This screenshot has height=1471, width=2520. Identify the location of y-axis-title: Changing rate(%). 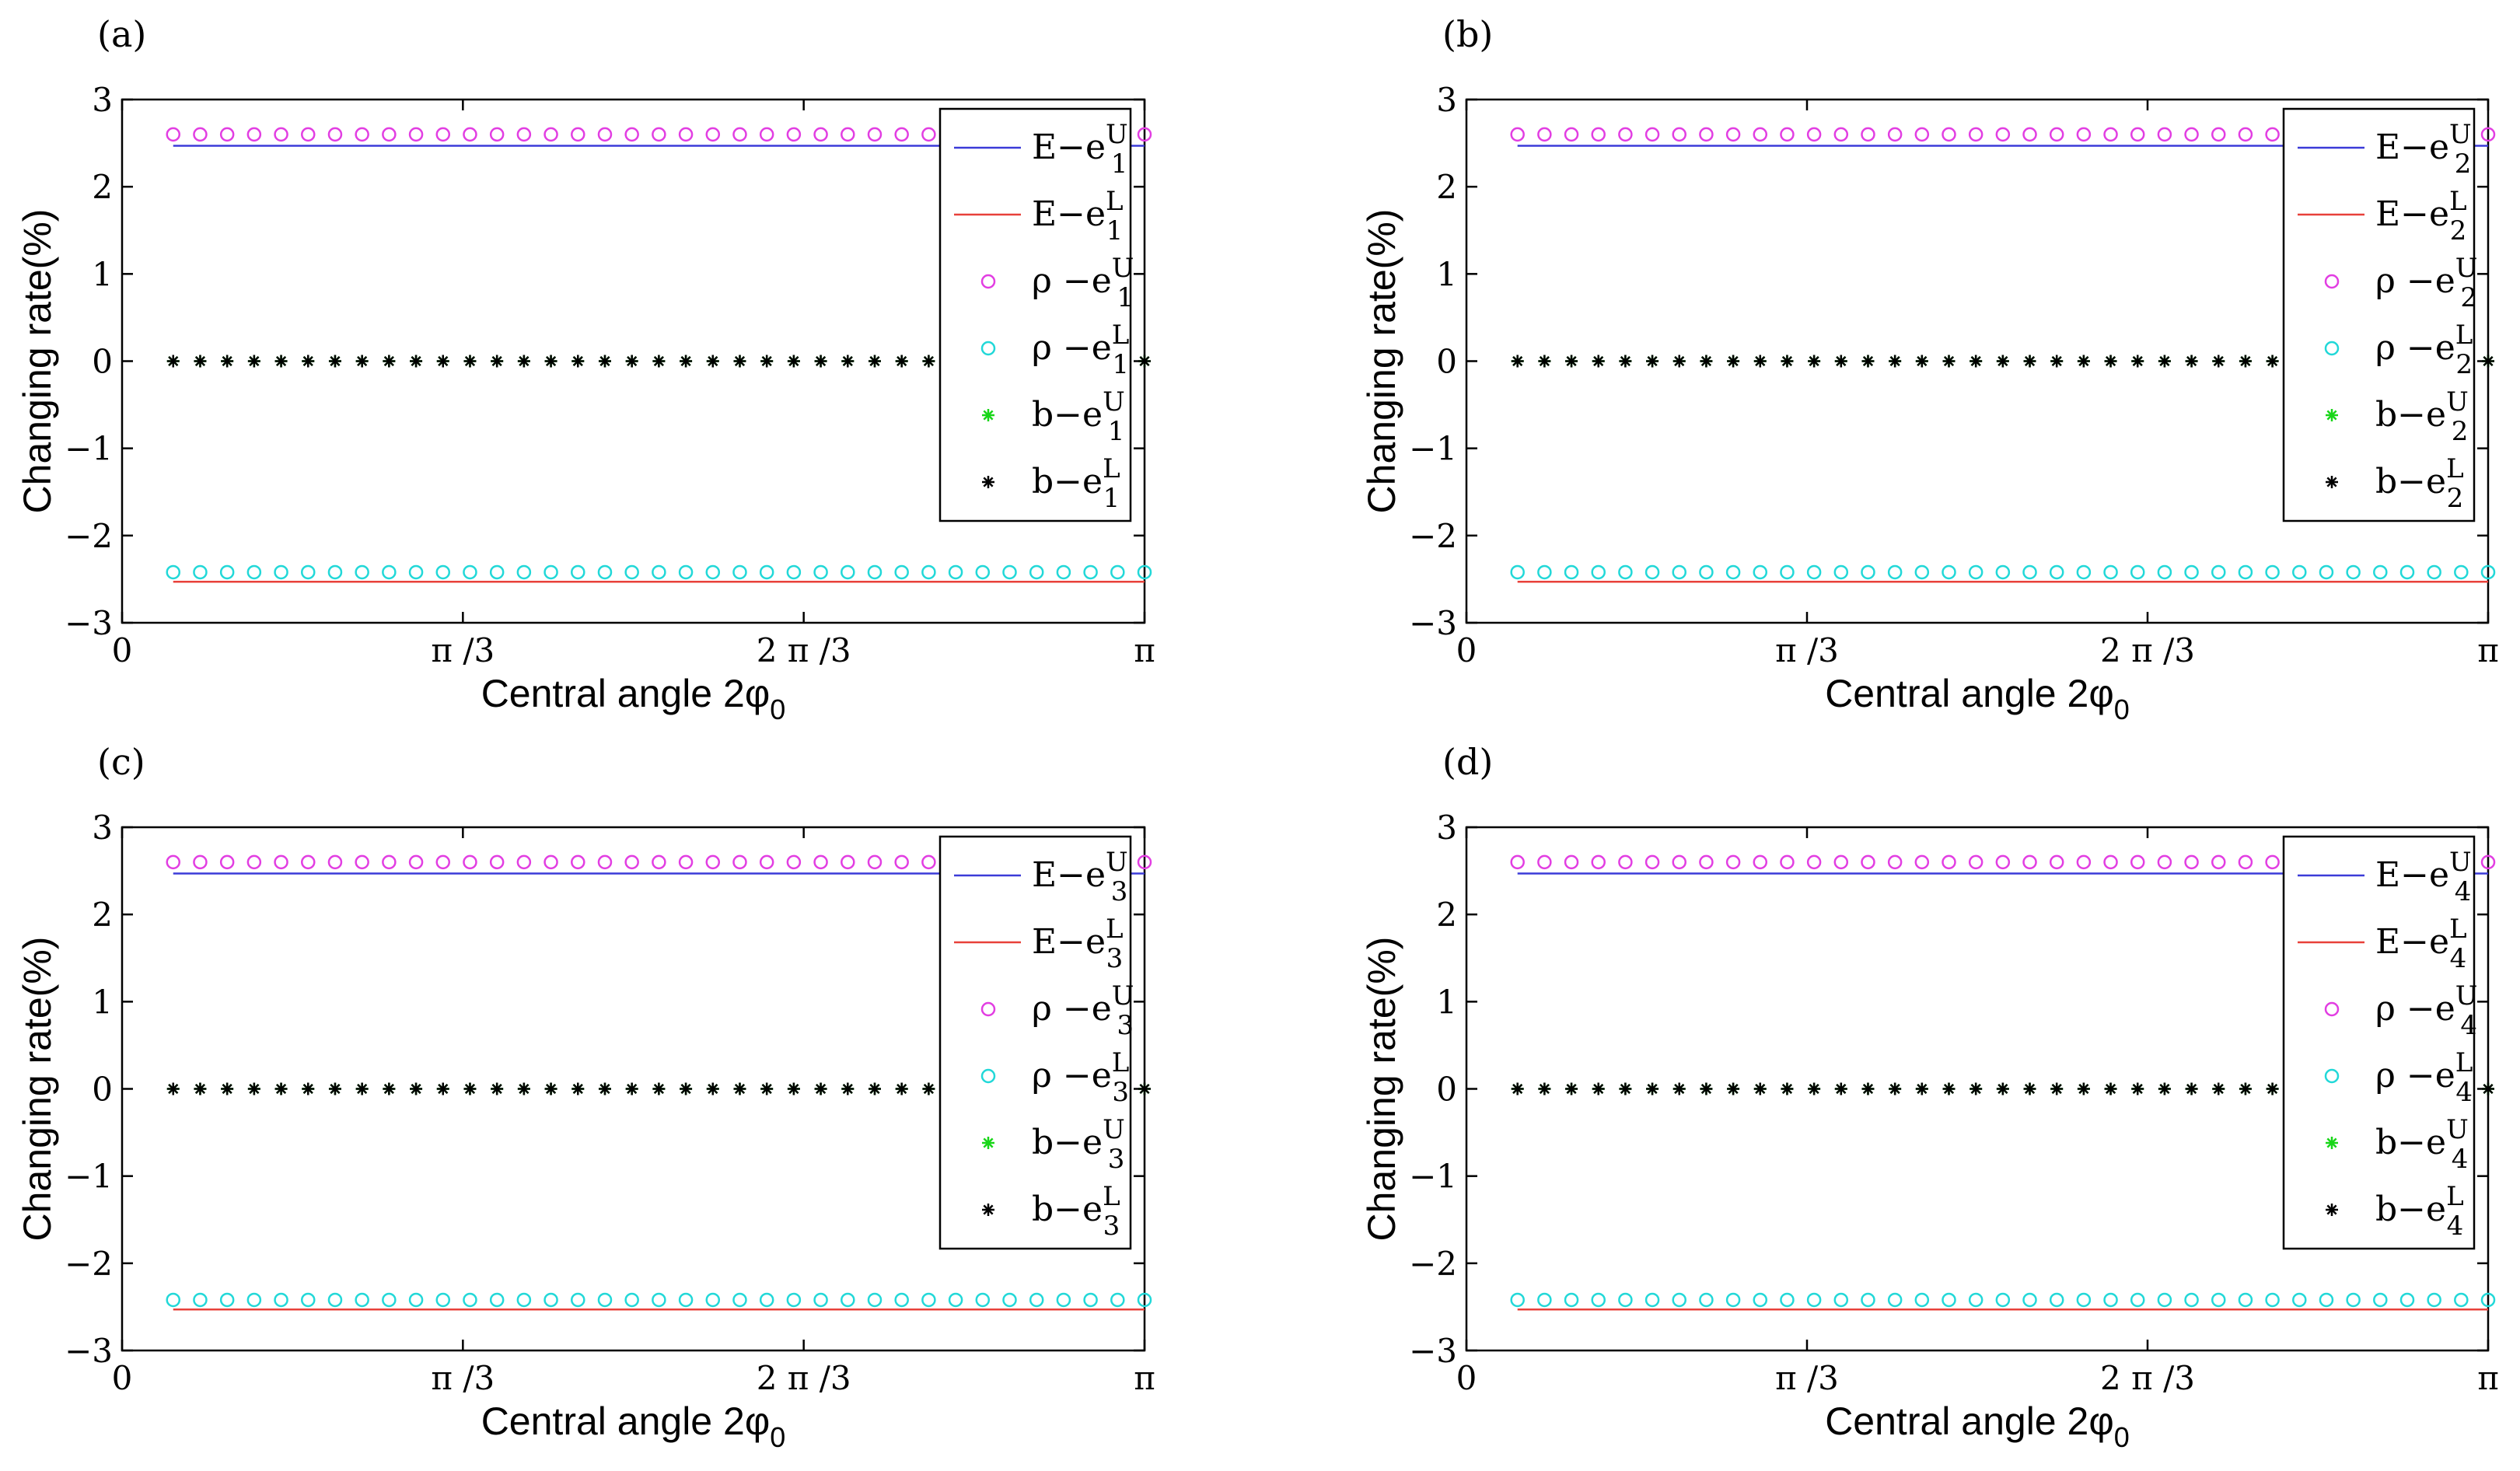
(38, 361).